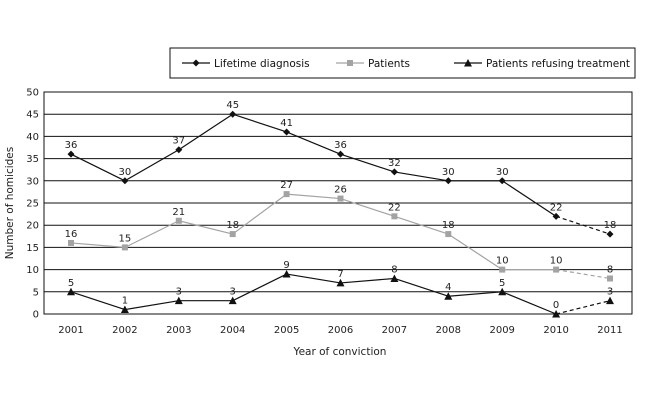 Image resolution: width=668 pixels, height=413 pixels. I want to click on x-tick-label: 2005, so click(286, 330).